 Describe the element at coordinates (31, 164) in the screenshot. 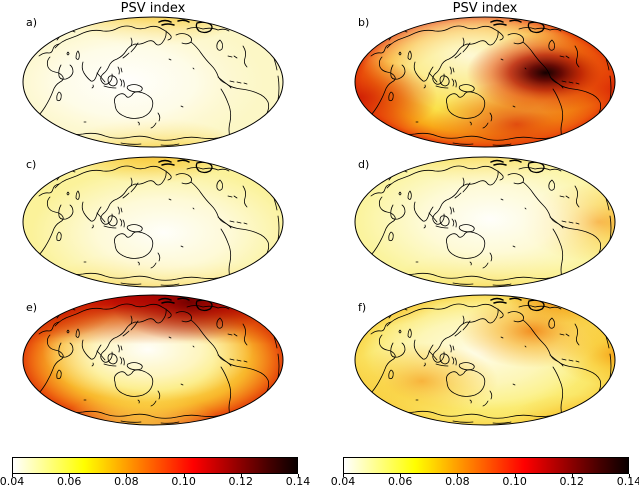

I see `panel-label-c: c)` at that location.